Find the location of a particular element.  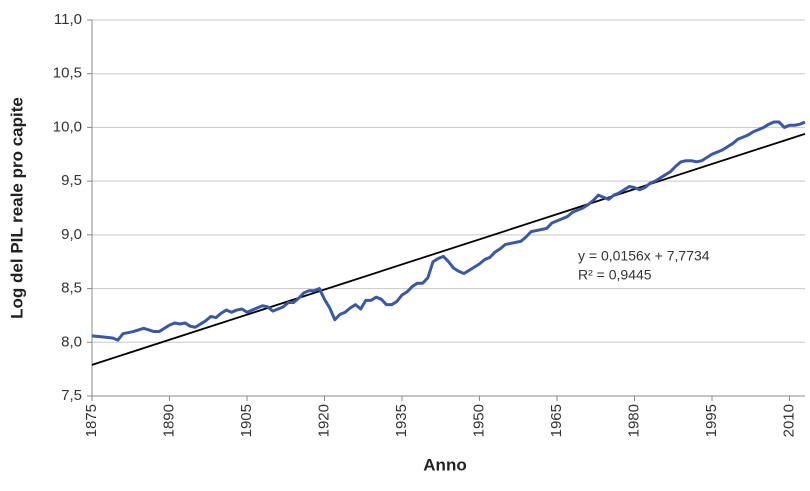

x-tick-label: 1980 is located at coordinates (633, 420).